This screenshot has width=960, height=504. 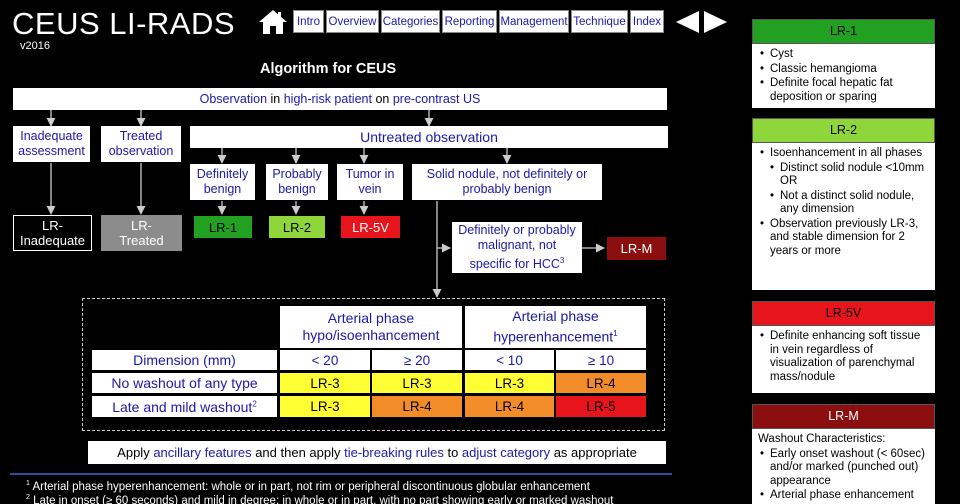 I want to click on late-washout-text: Late and mild washout, so click(x=182, y=406).